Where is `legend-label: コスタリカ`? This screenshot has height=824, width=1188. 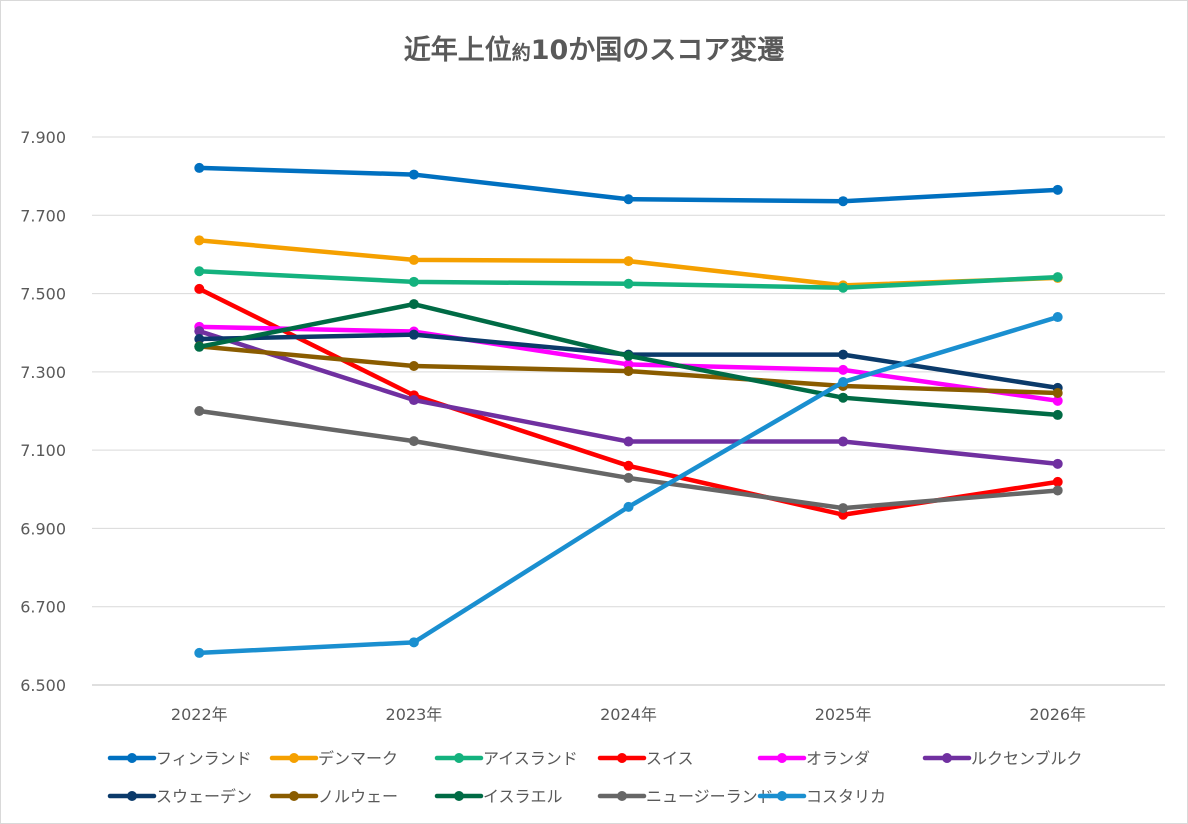 legend-label: コスタリカ is located at coordinates (846, 796).